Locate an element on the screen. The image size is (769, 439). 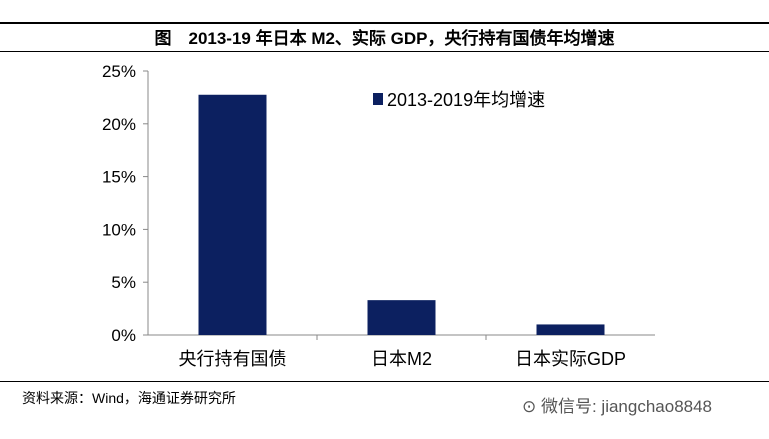
y-tick-label: 15% is located at coordinates (119, 177).